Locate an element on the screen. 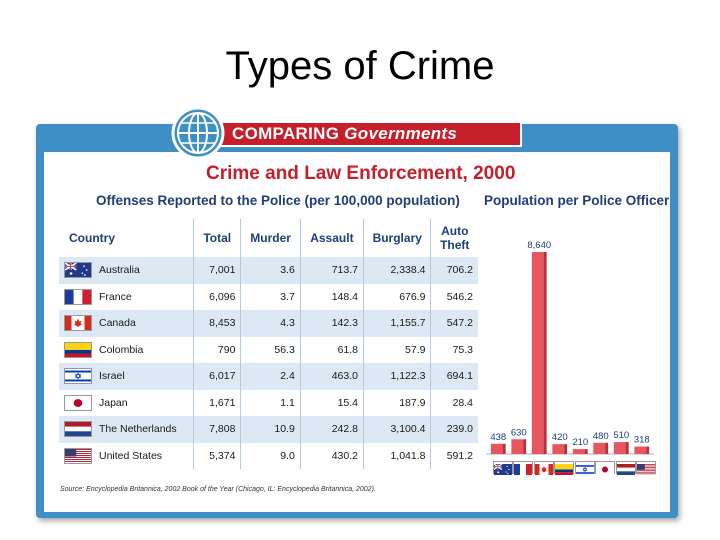 This screenshot has height=540, width=720. cell-murder: 56.3 is located at coordinates (270, 349).